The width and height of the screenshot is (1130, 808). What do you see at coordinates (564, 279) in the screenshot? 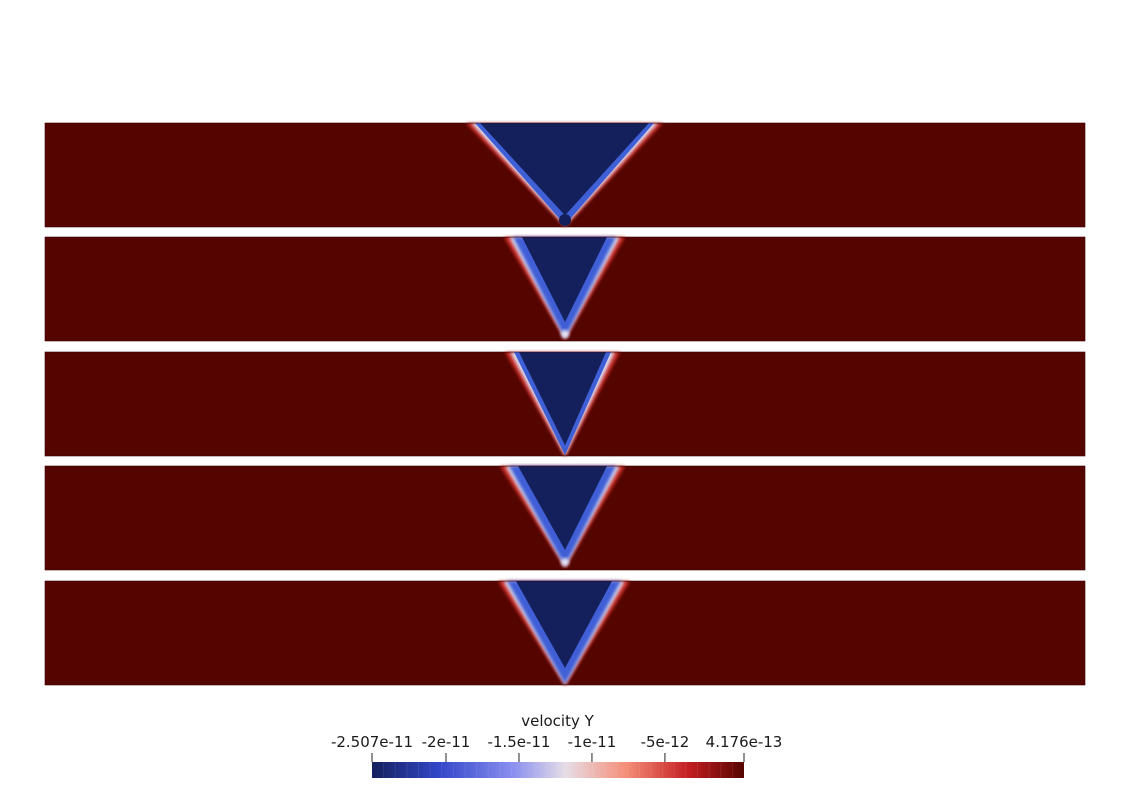
I see `panel-2-wedge-core` at bounding box center [564, 279].